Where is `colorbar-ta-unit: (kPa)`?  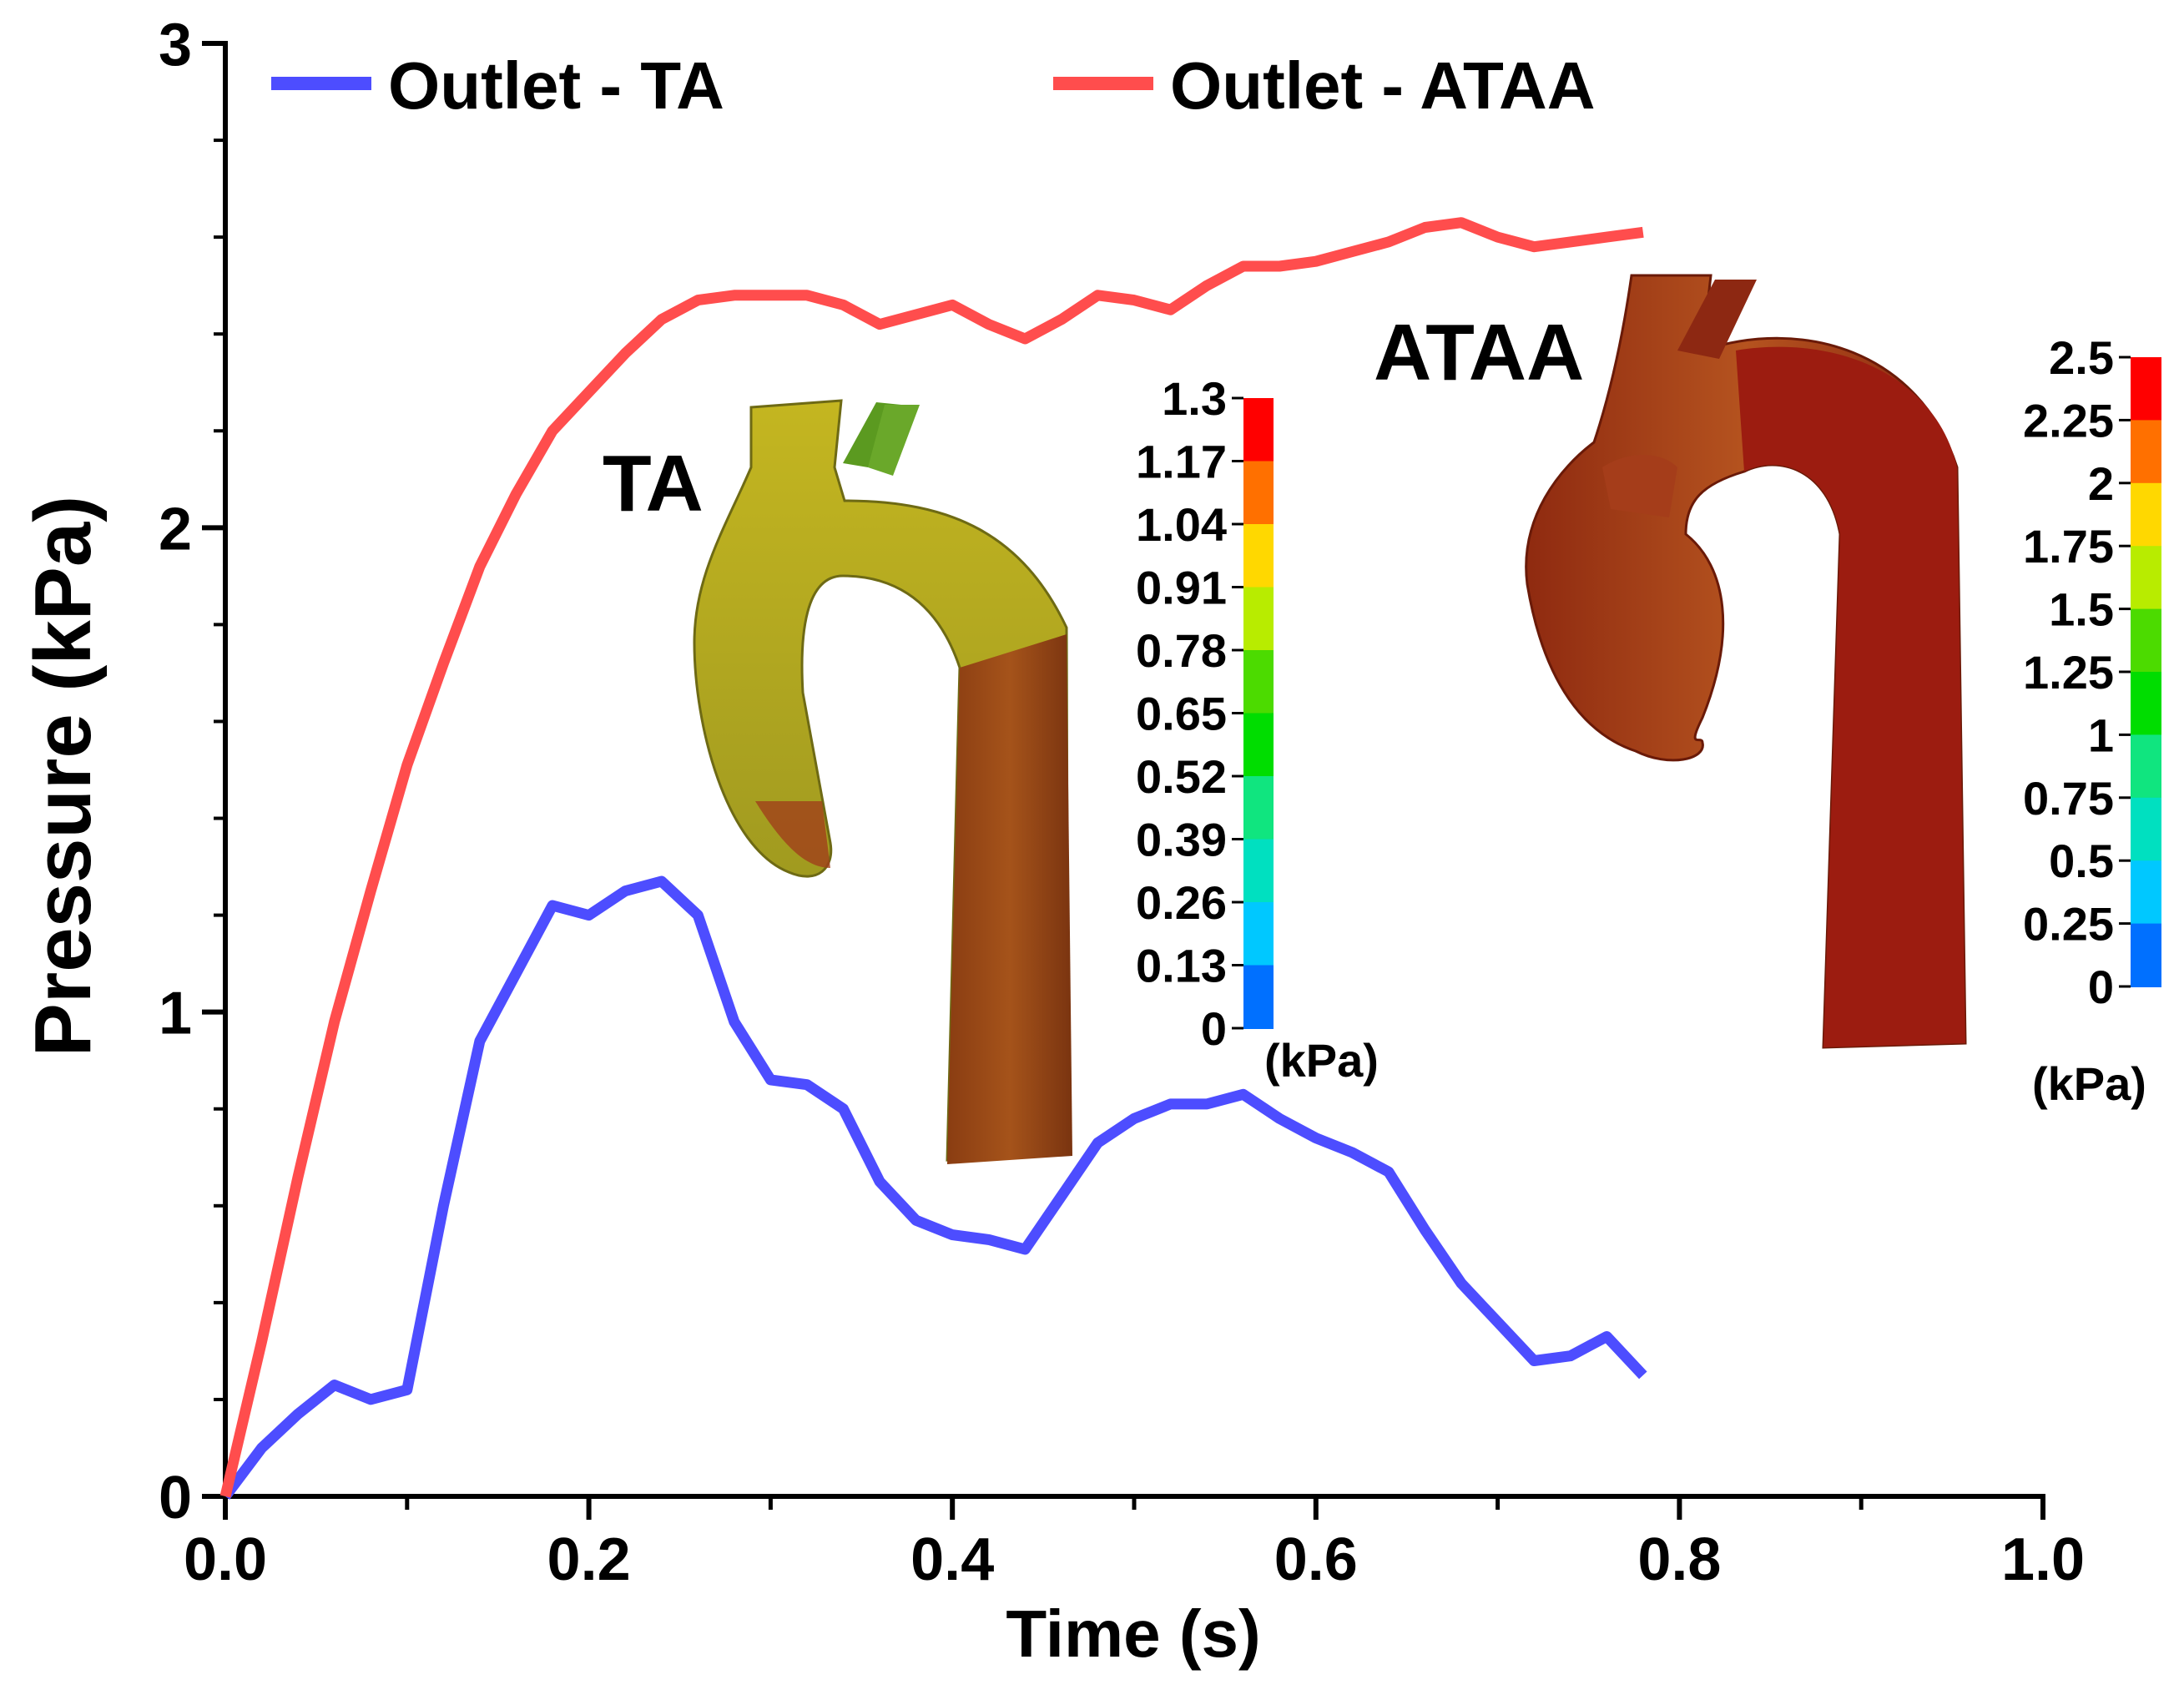 colorbar-ta-unit: (kPa) is located at coordinates (1321, 1060).